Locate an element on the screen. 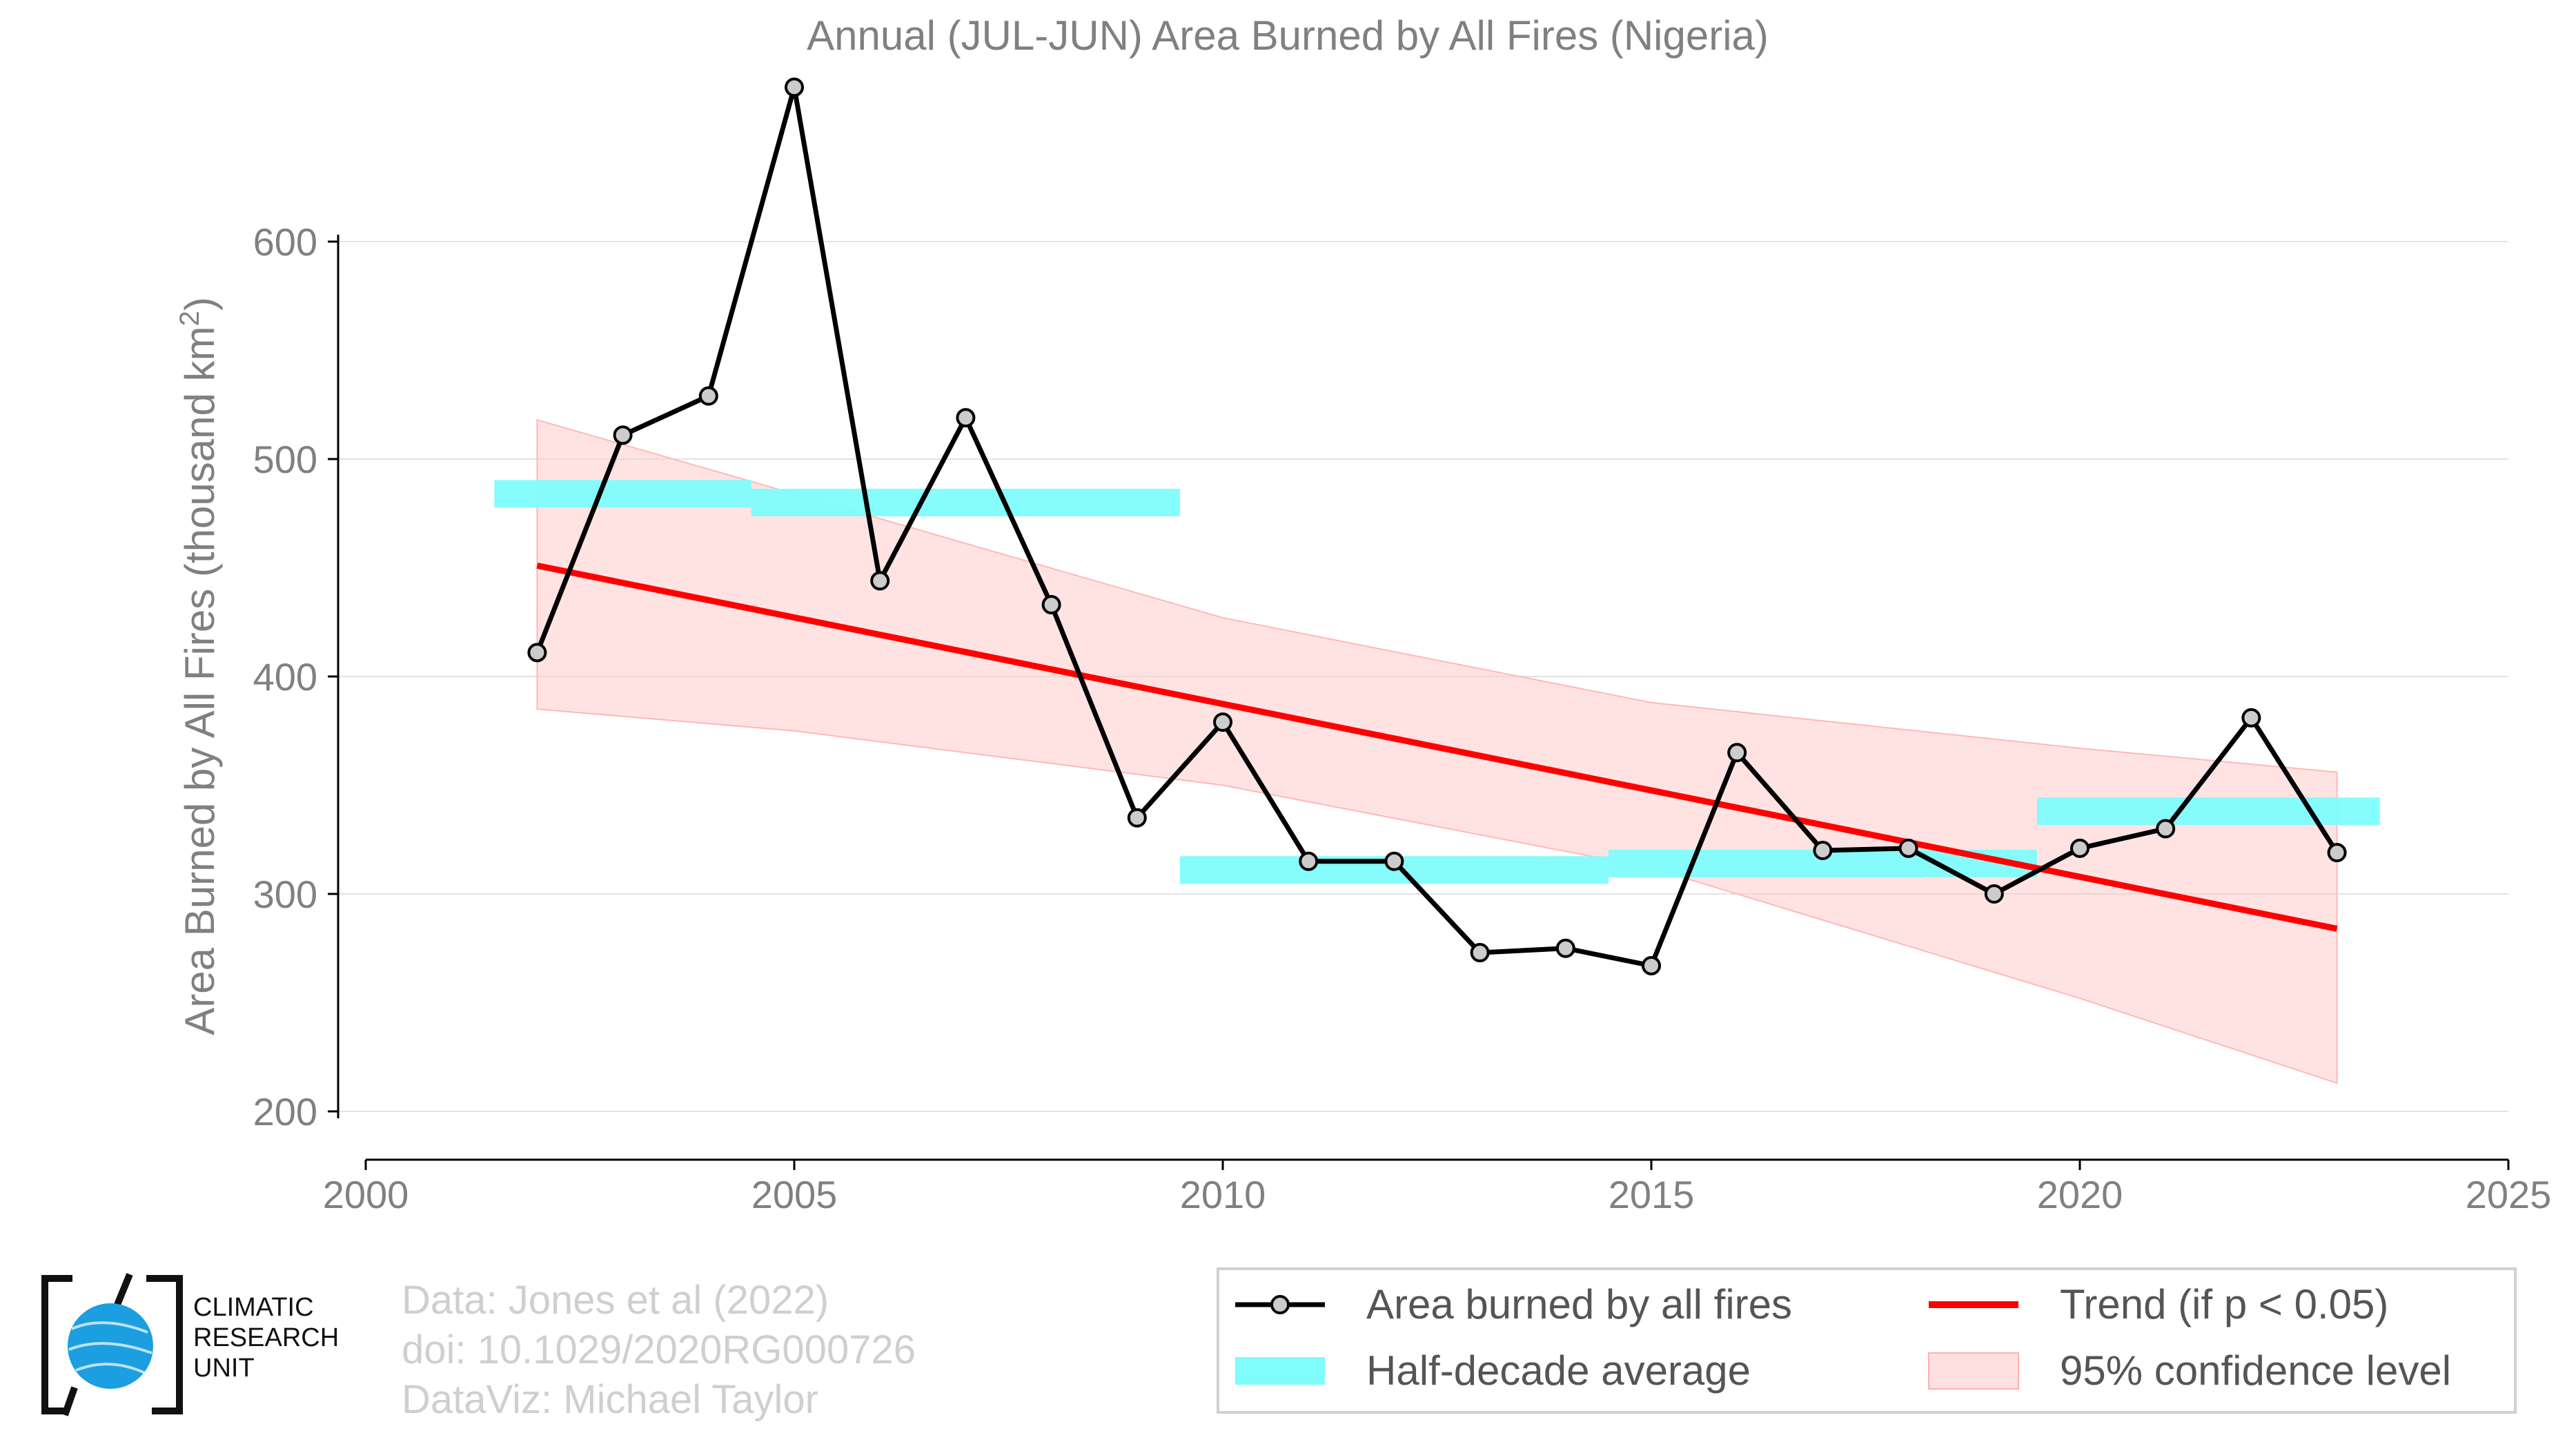  data-point-2011 is located at coordinates (1309, 861).